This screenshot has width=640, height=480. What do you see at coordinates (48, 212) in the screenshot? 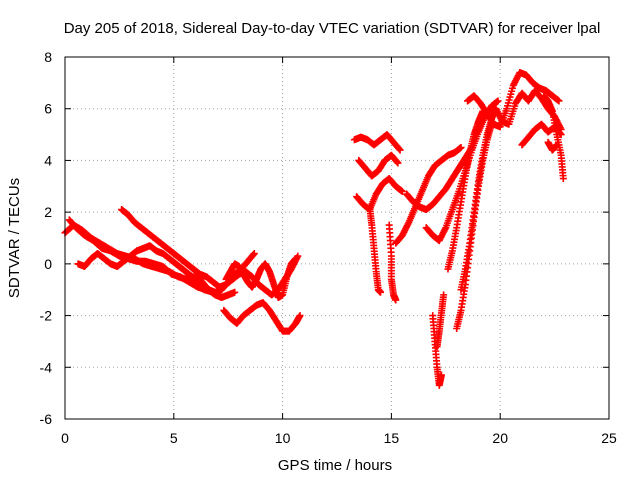
I see `y-tick-label: 2` at bounding box center [48, 212].